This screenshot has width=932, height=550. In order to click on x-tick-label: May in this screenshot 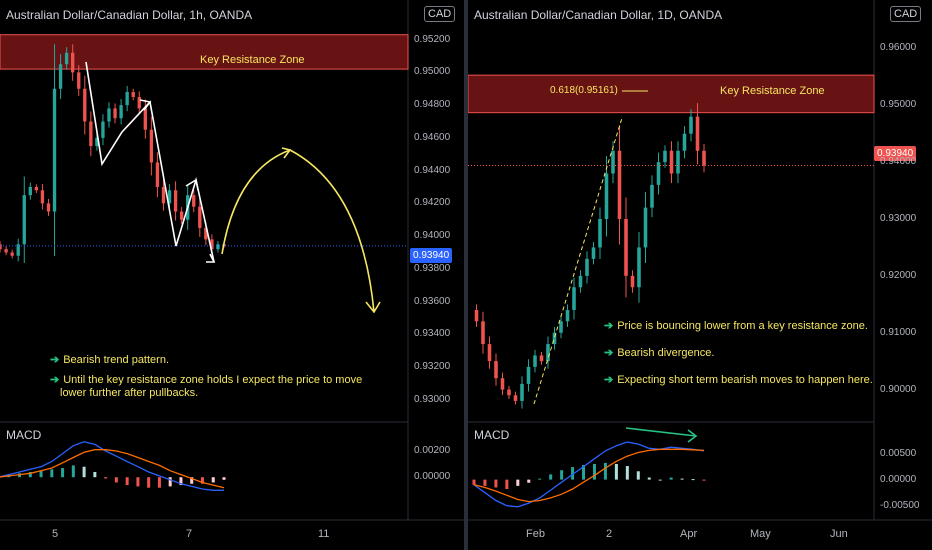, I will do `click(760, 534)`.